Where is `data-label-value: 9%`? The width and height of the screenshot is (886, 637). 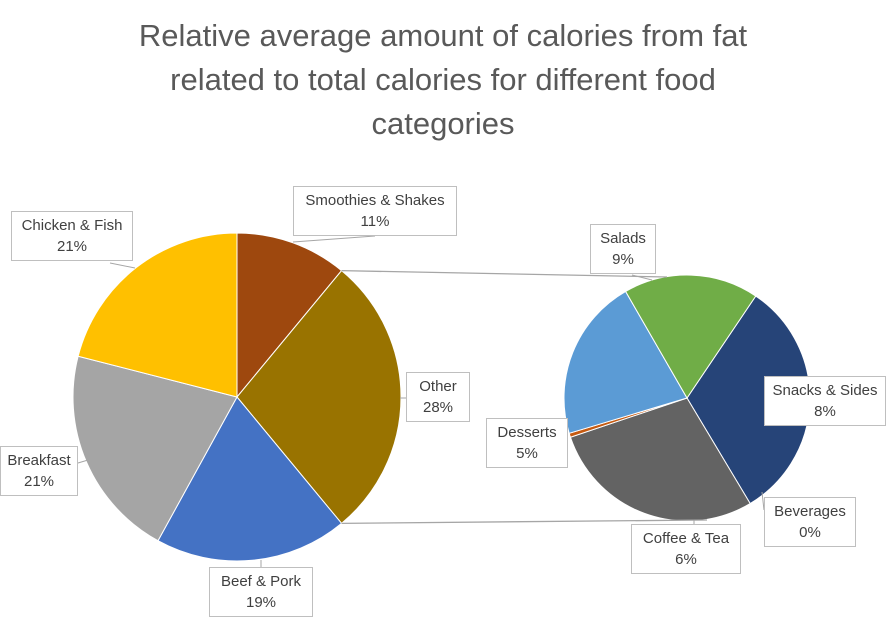 data-label-value: 9% is located at coordinates (623, 259).